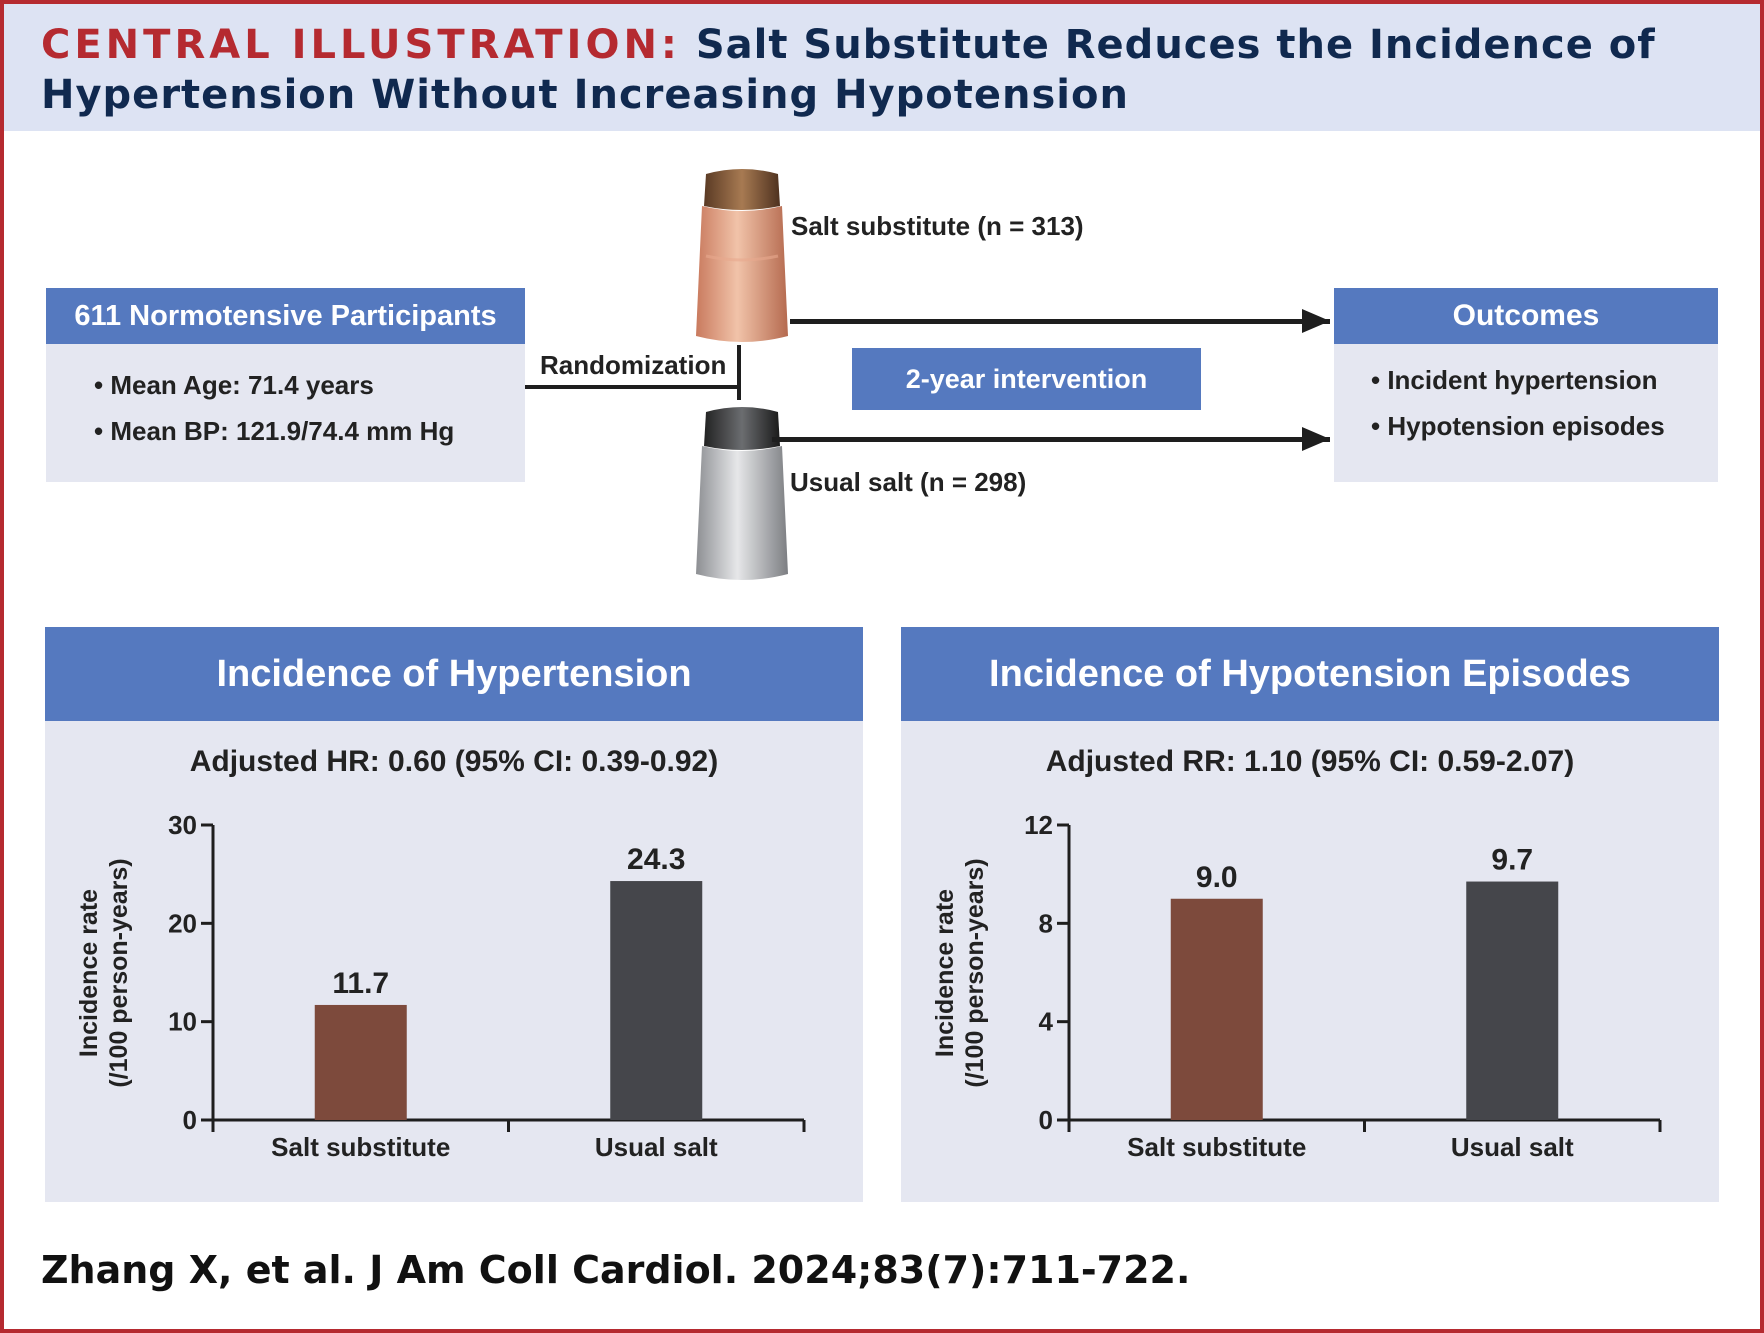 The height and width of the screenshot is (1333, 1764). Describe the element at coordinates (937, 226) in the screenshot. I see `salt-substitute-arm-label: Salt substitute (n = 313)` at that location.